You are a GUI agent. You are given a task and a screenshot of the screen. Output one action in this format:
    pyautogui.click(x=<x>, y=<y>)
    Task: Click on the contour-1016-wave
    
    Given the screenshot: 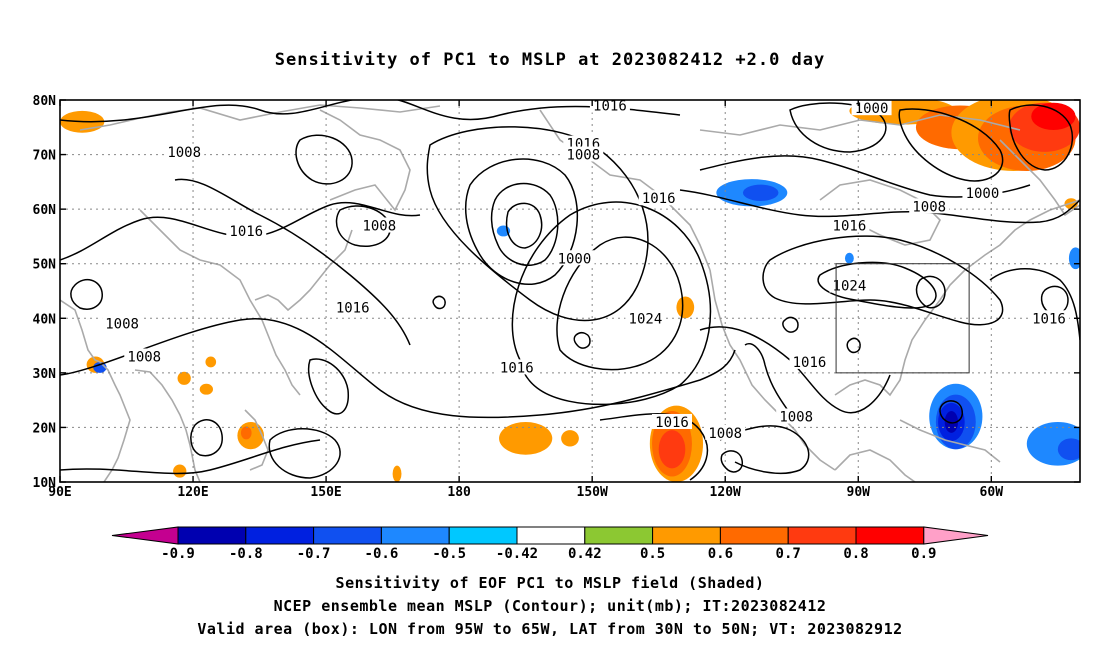 What is the action you would take?
    pyautogui.click(x=398, y=368)
    